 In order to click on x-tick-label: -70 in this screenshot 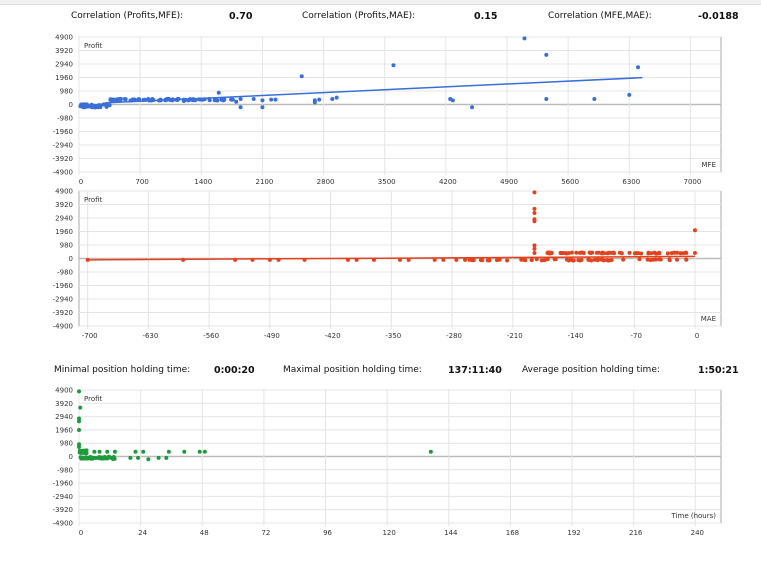, I will do `click(636, 336)`.